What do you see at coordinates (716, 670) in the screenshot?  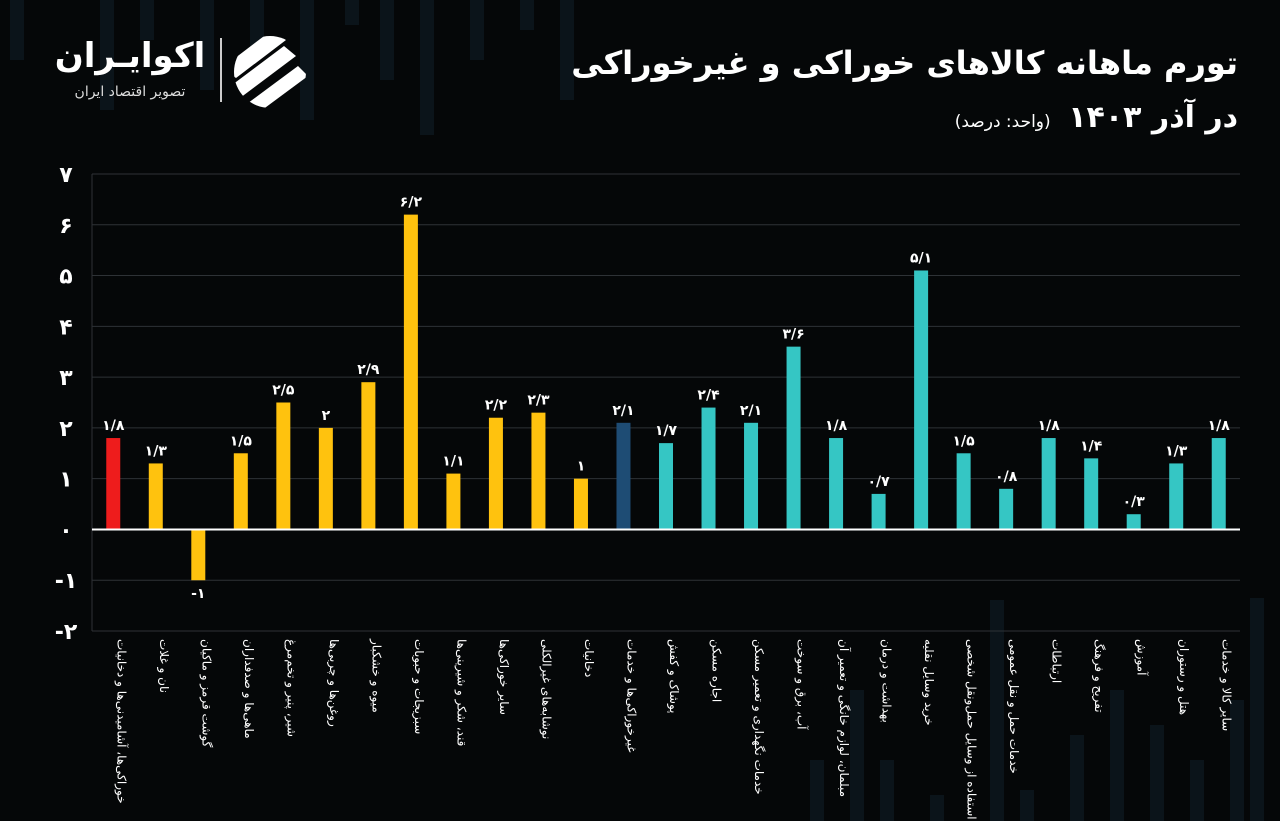 I see `category-label: اجاره مسکن` at bounding box center [716, 670].